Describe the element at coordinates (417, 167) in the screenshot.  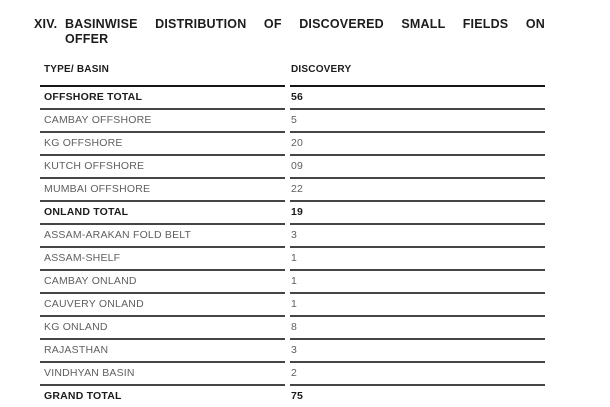
I see `discovery-cell: 09` at that location.